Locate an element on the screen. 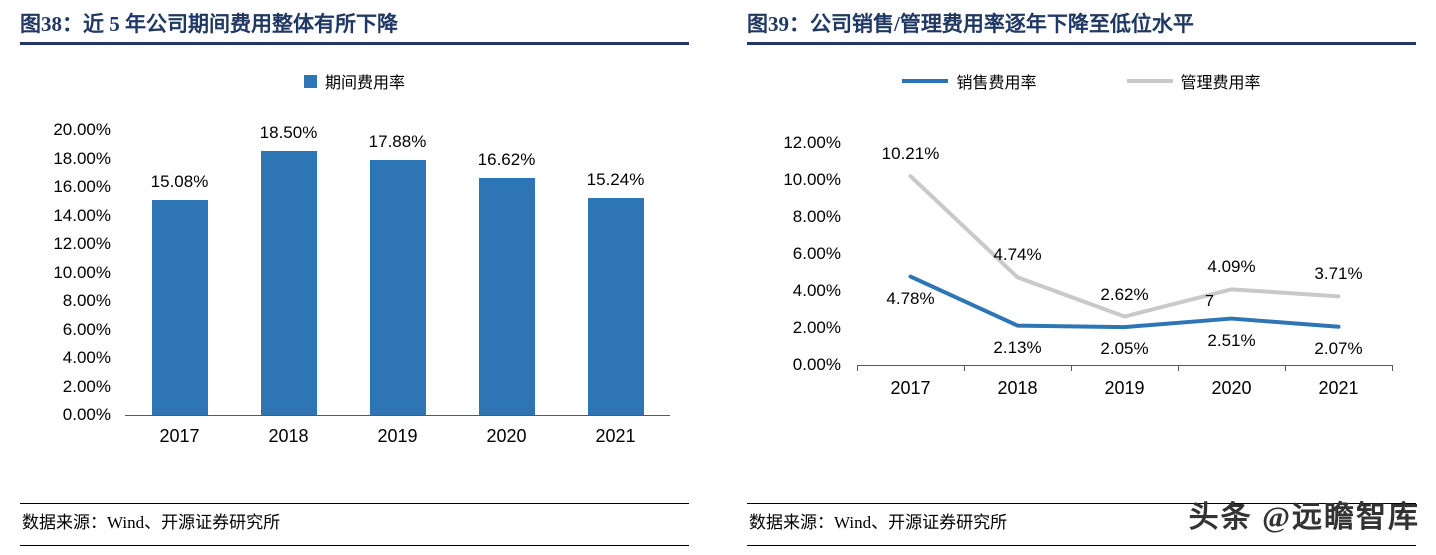  line-value-label-sales-2017: 4.78% is located at coordinates (910, 298).